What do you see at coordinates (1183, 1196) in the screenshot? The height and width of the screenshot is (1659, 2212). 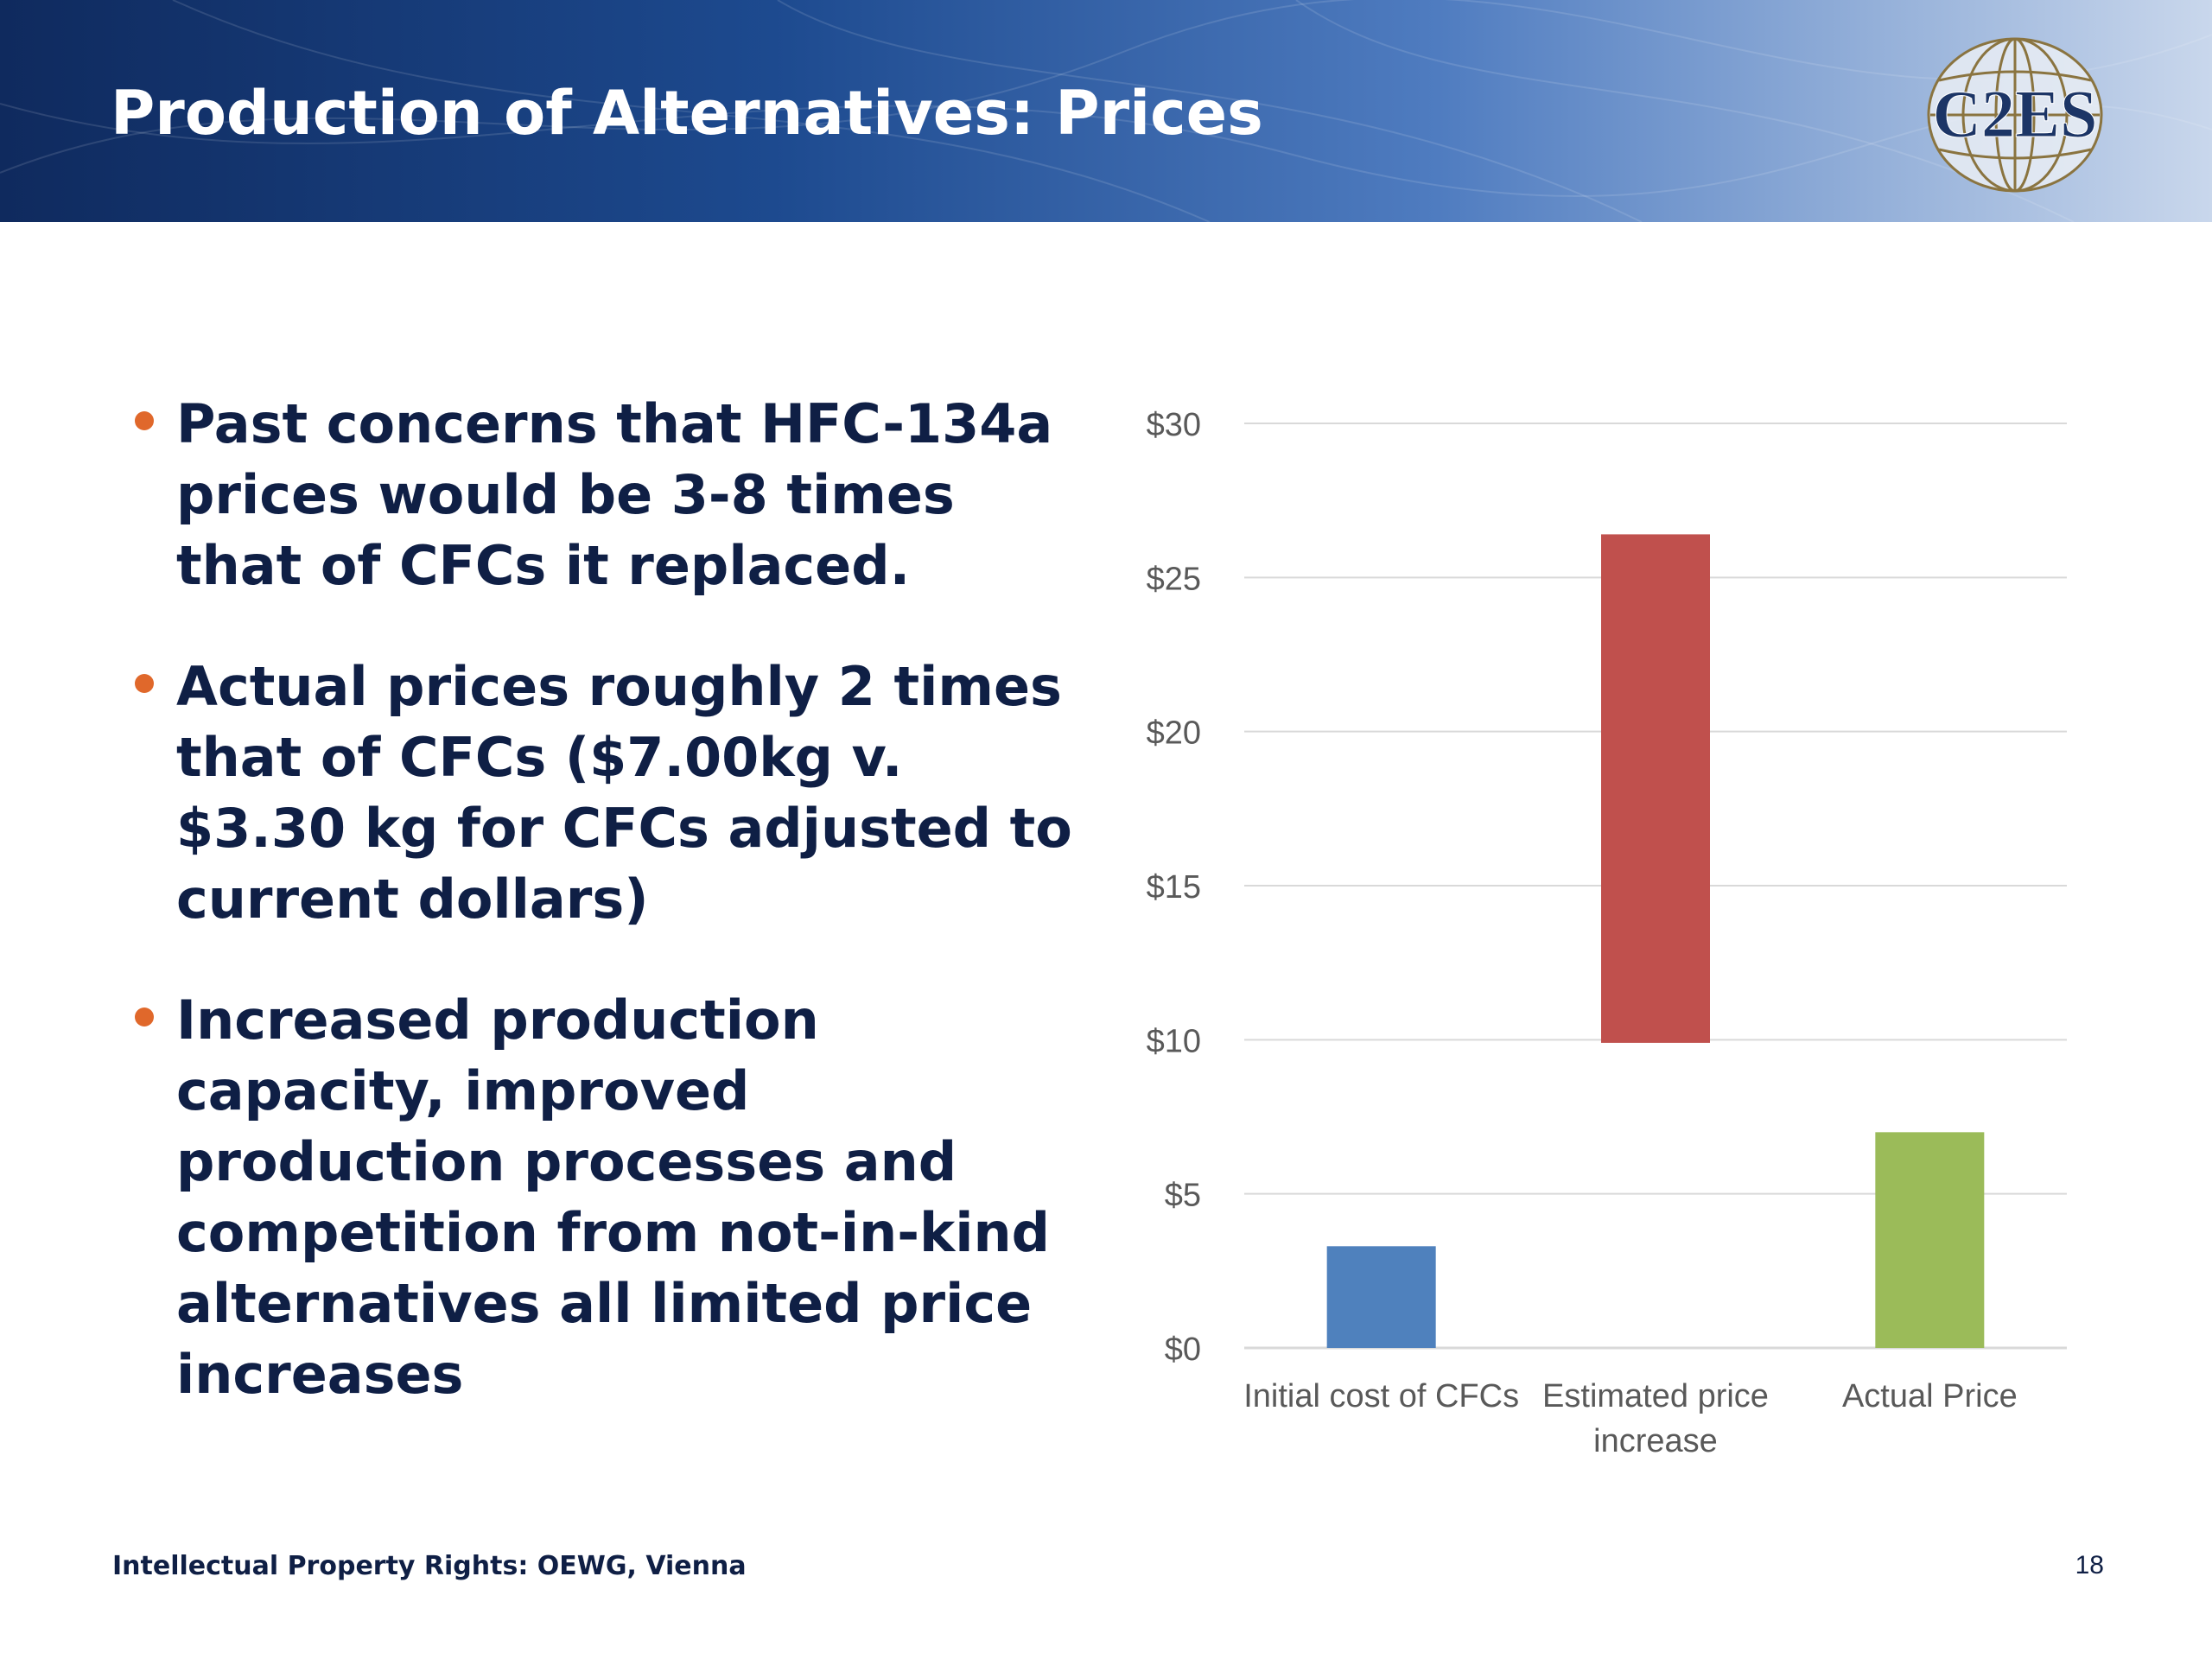 I see `y-tick-label: $5` at bounding box center [1183, 1196].